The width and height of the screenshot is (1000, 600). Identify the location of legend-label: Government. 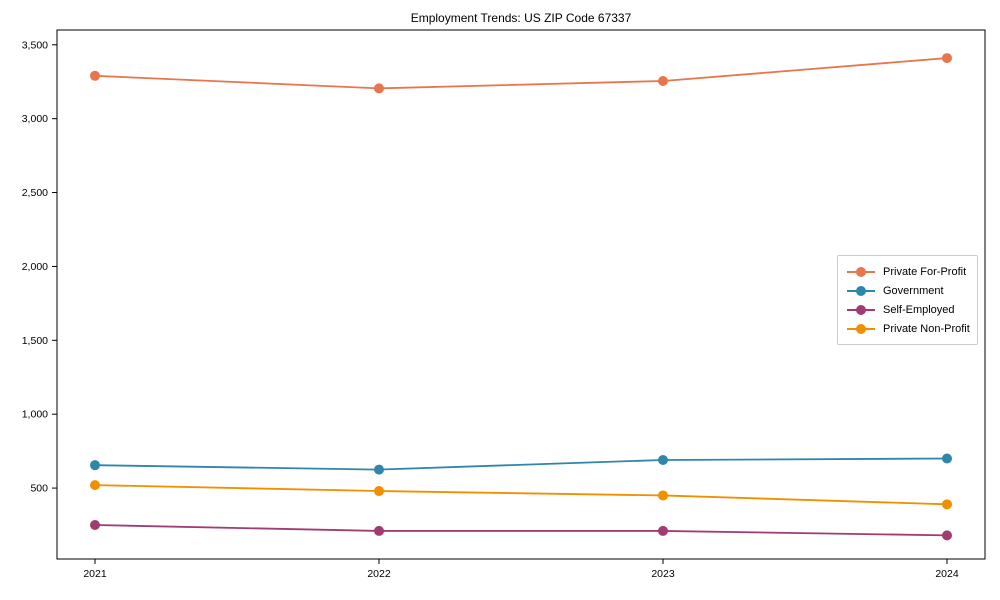
(913, 290).